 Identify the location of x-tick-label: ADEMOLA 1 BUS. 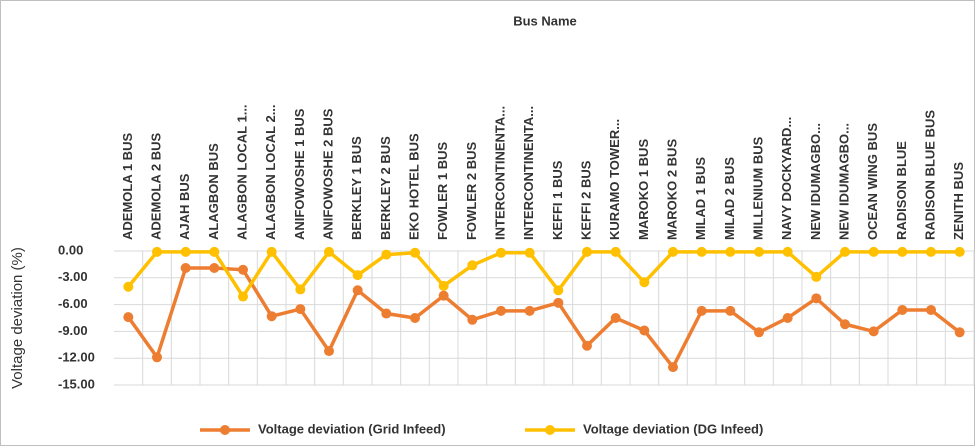
(127, 186).